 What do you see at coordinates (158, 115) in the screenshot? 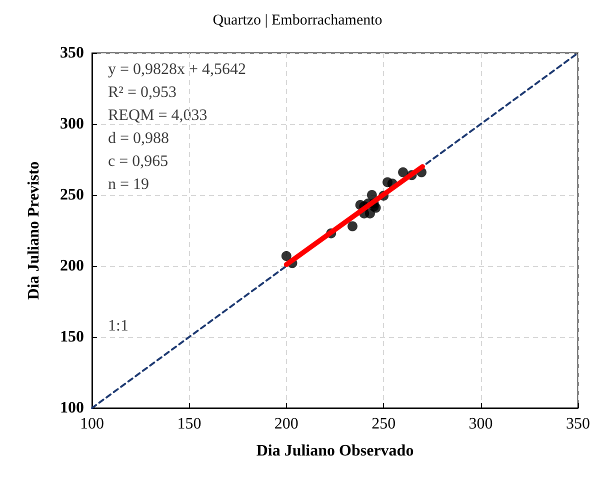
I see `annotation: REQM = 4,033` at bounding box center [158, 115].